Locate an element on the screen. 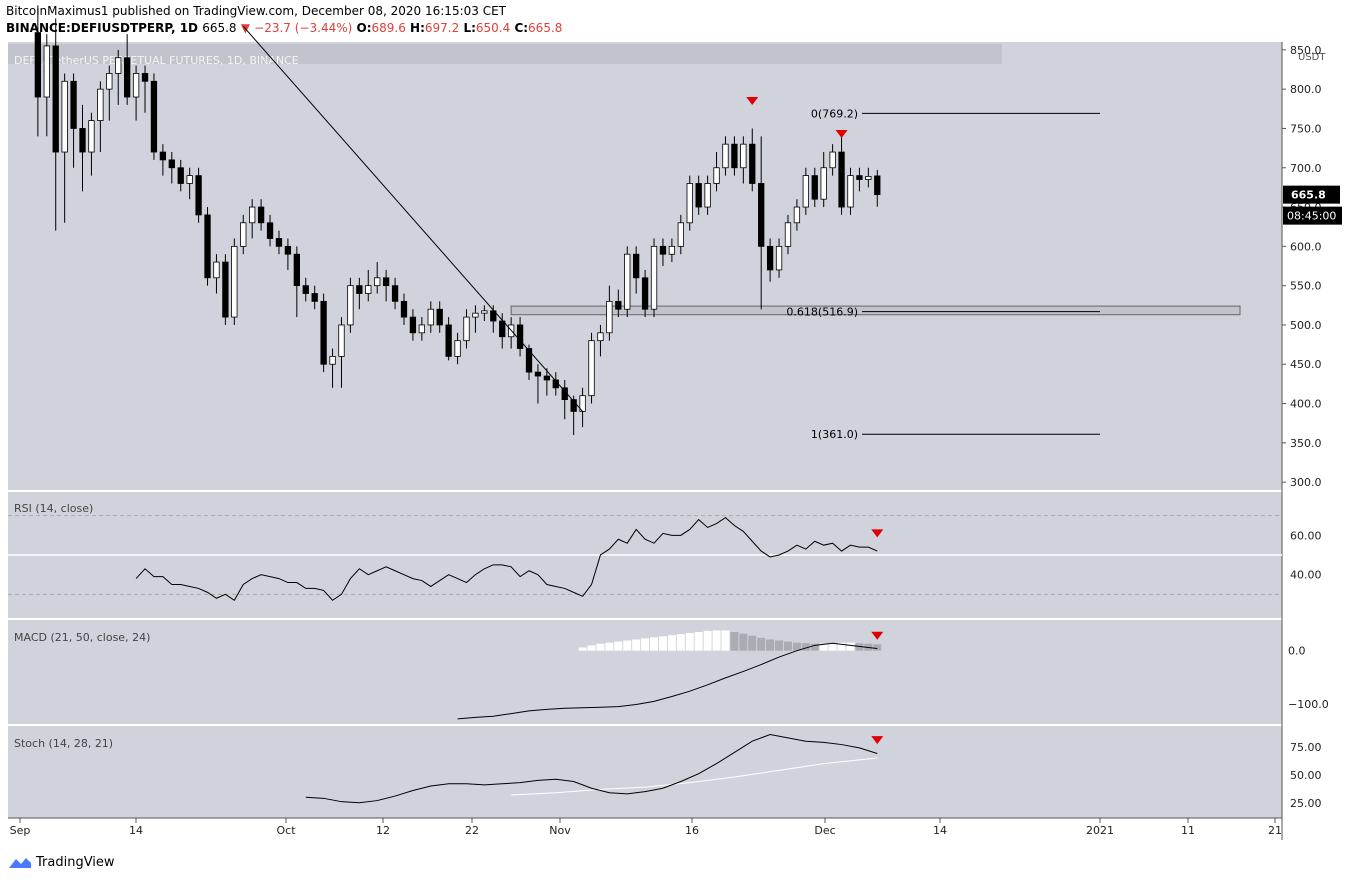 This screenshot has height=882, width=1353. title-banner is located at coordinates (505, 54).